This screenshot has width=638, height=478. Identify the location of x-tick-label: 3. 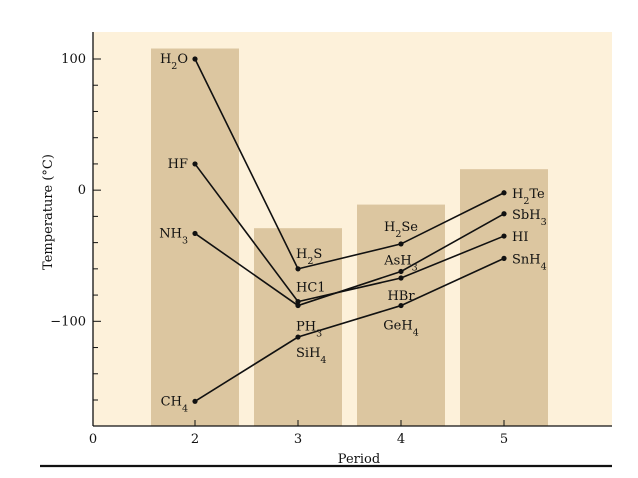
(298, 439).